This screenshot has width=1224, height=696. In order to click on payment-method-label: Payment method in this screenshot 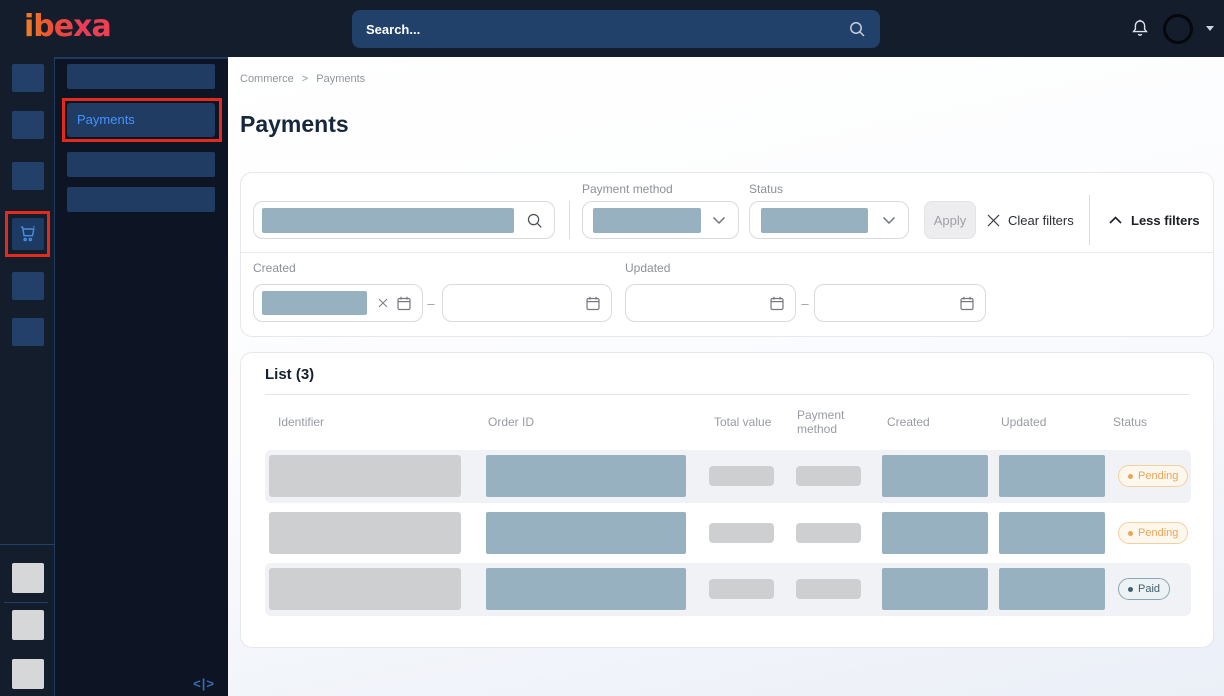, I will do `click(627, 189)`.